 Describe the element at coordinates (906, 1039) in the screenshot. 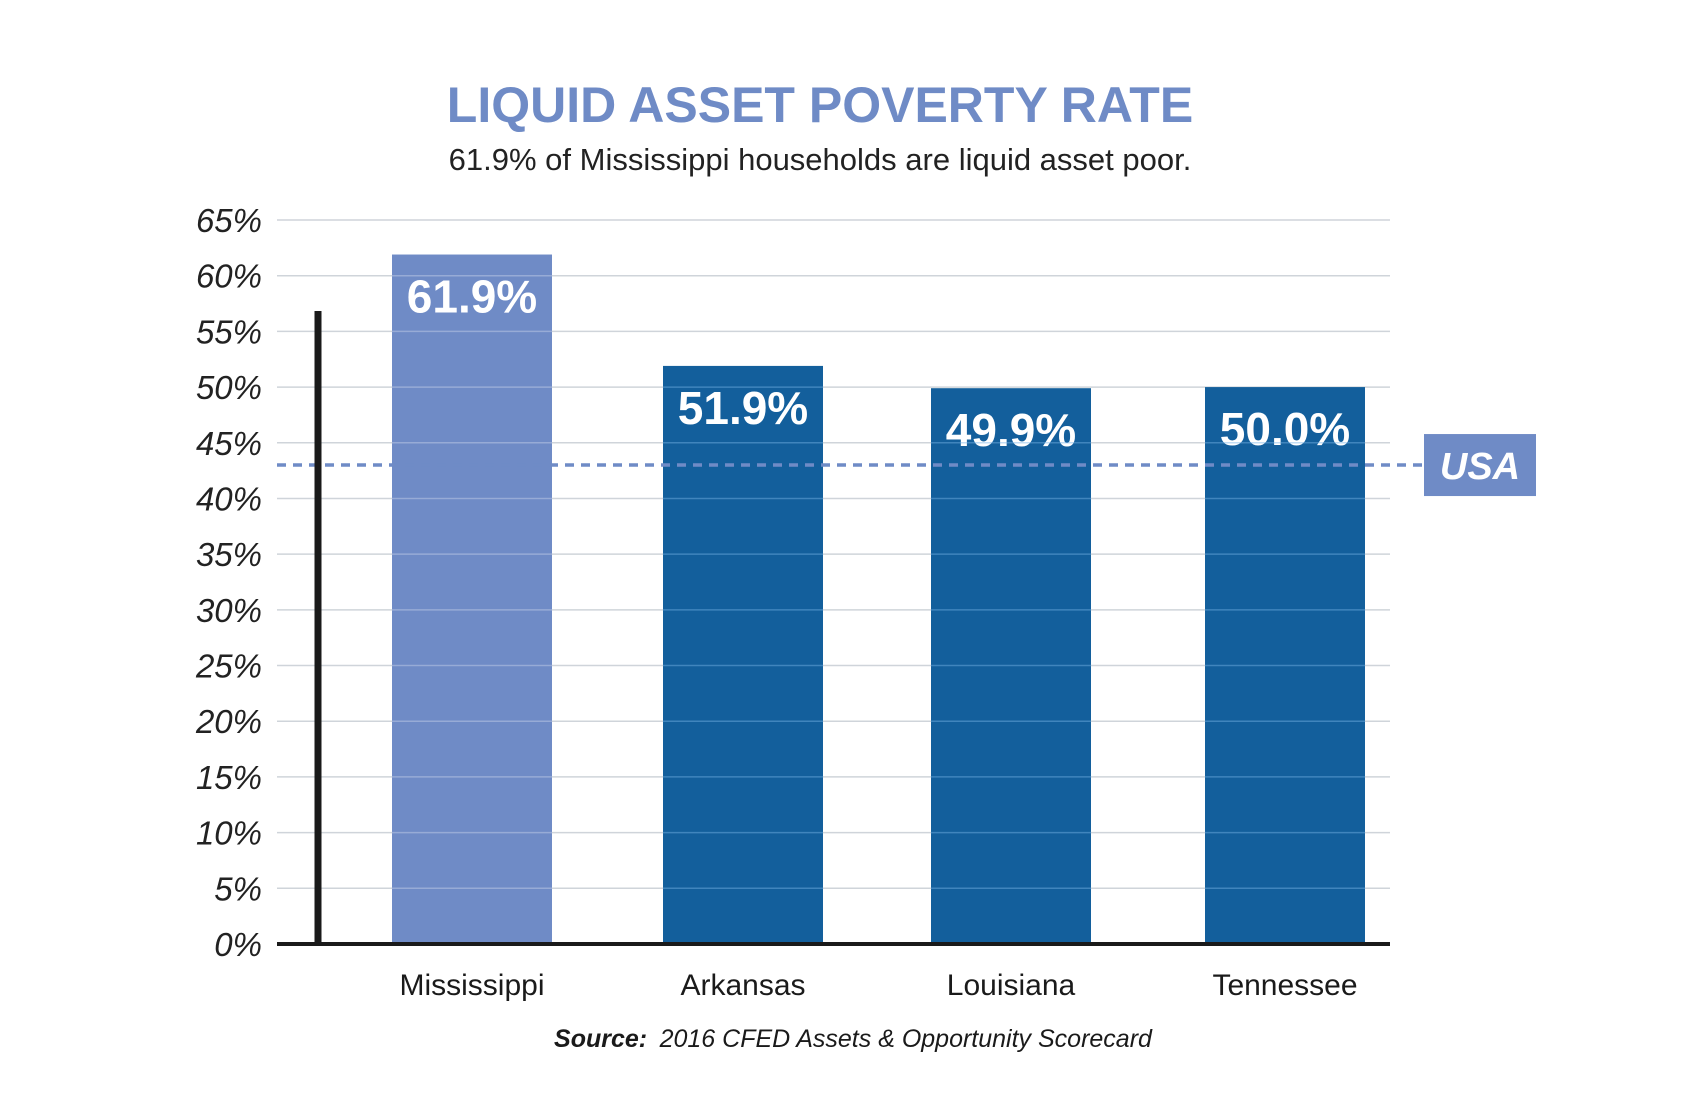

I see `source-text: 2016 CFED Assets & Opportunity Scorecard` at that location.